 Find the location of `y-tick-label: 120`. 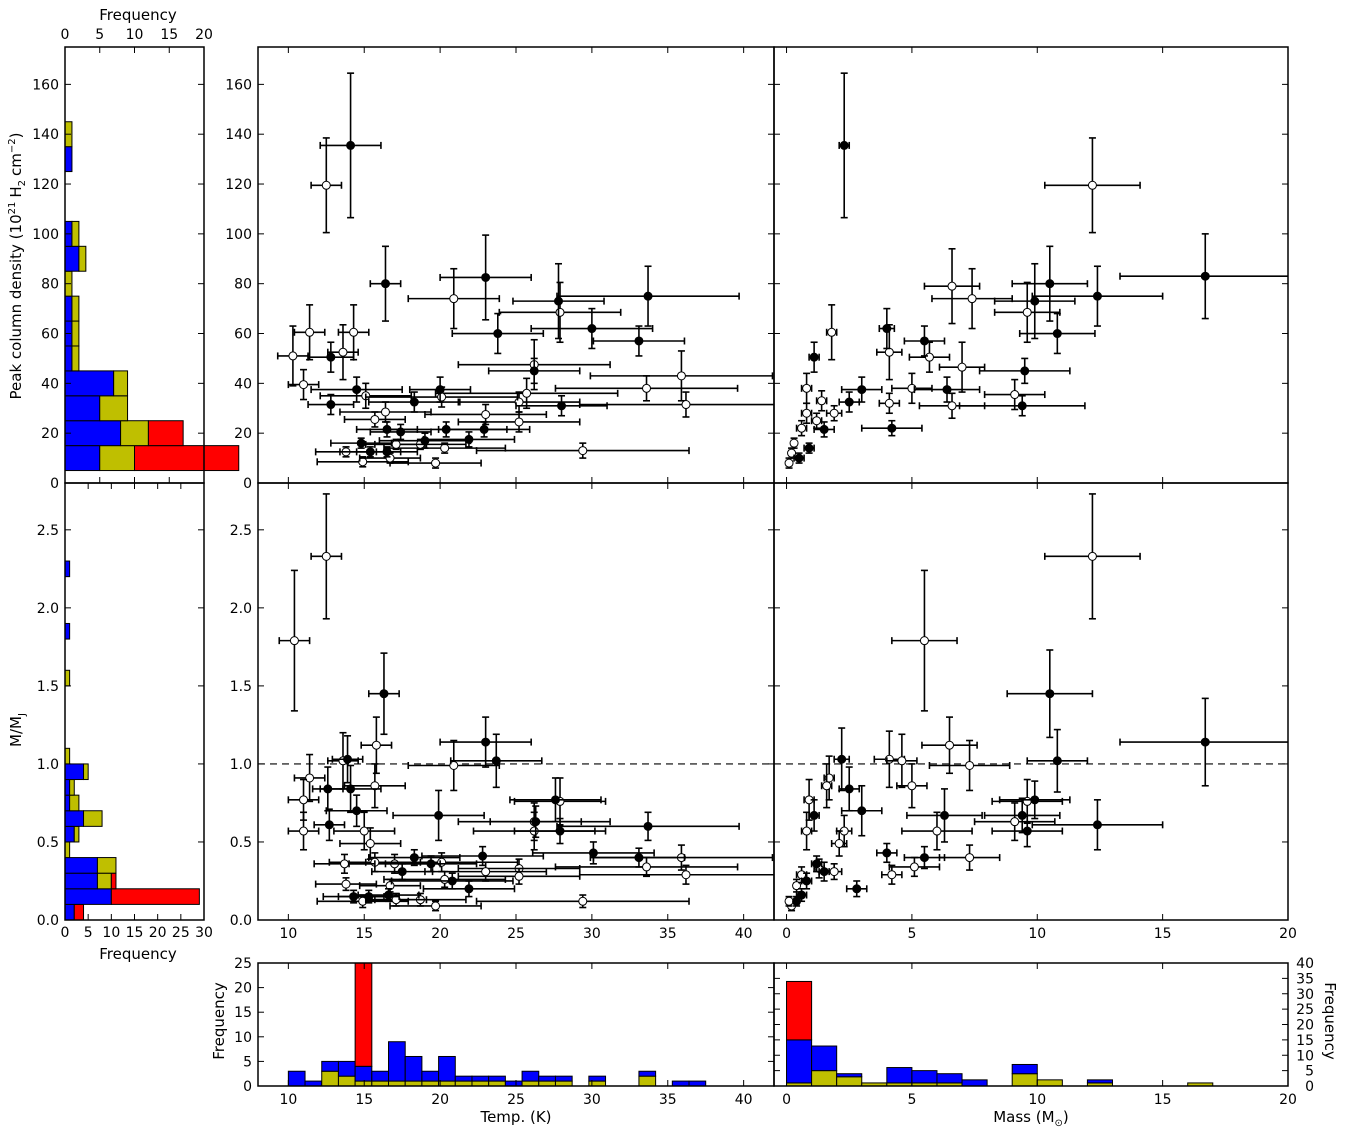

y-tick-label: 120 is located at coordinates (238, 185).